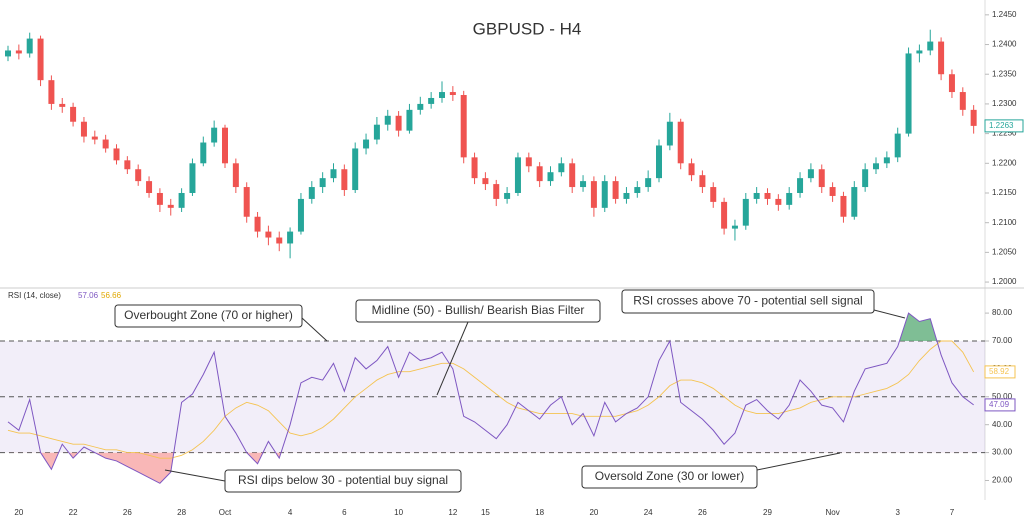  What do you see at coordinates (1002, 452) in the screenshot?
I see `y-tick-label: 30.00` at bounding box center [1002, 452].